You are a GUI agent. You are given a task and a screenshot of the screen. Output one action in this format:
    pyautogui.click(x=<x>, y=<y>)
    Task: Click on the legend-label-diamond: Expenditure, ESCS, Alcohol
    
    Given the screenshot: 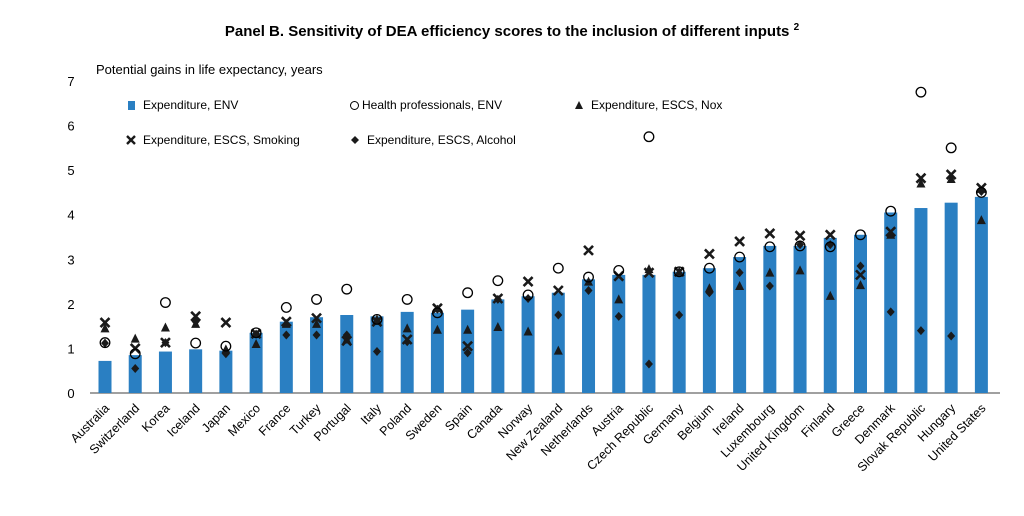 What is the action you would take?
    pyautogui.click(x=441, y=140)
    